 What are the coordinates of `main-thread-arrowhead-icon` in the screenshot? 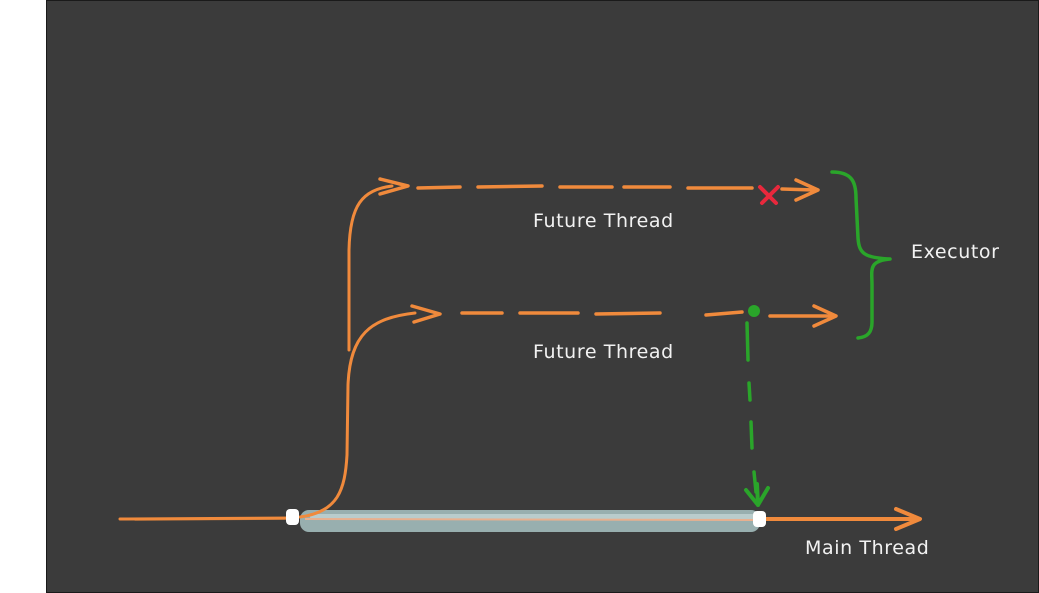 It's located at (908, 519).